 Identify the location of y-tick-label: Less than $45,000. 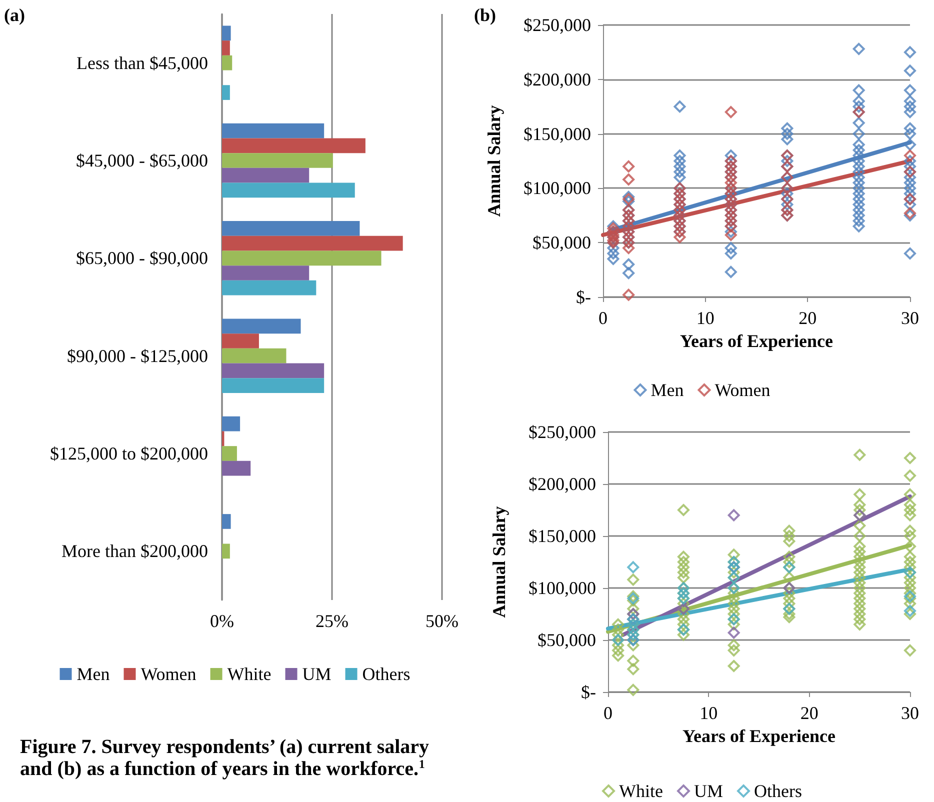
(142, 62).